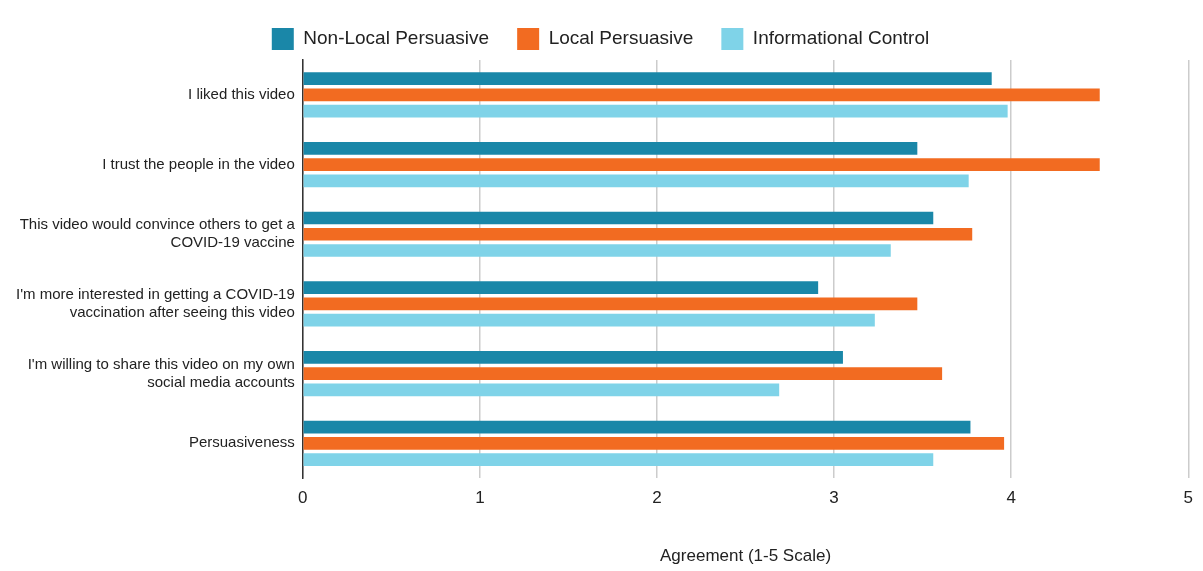  What do you see at coordinates (155, 303) in the screenshot?
I see `y-tick-label: I'm more interested in getting a COVID-19 vaccination after seeing this video` at bounding box center [155, 303].